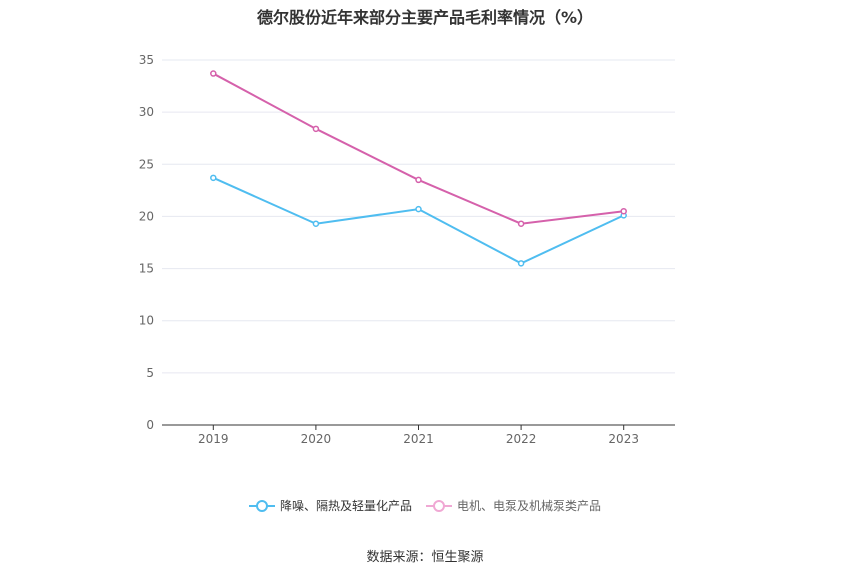  Describe the element at coordinates (146, 321) in the screenshot. I see `y-tick-label: 10` at that location.